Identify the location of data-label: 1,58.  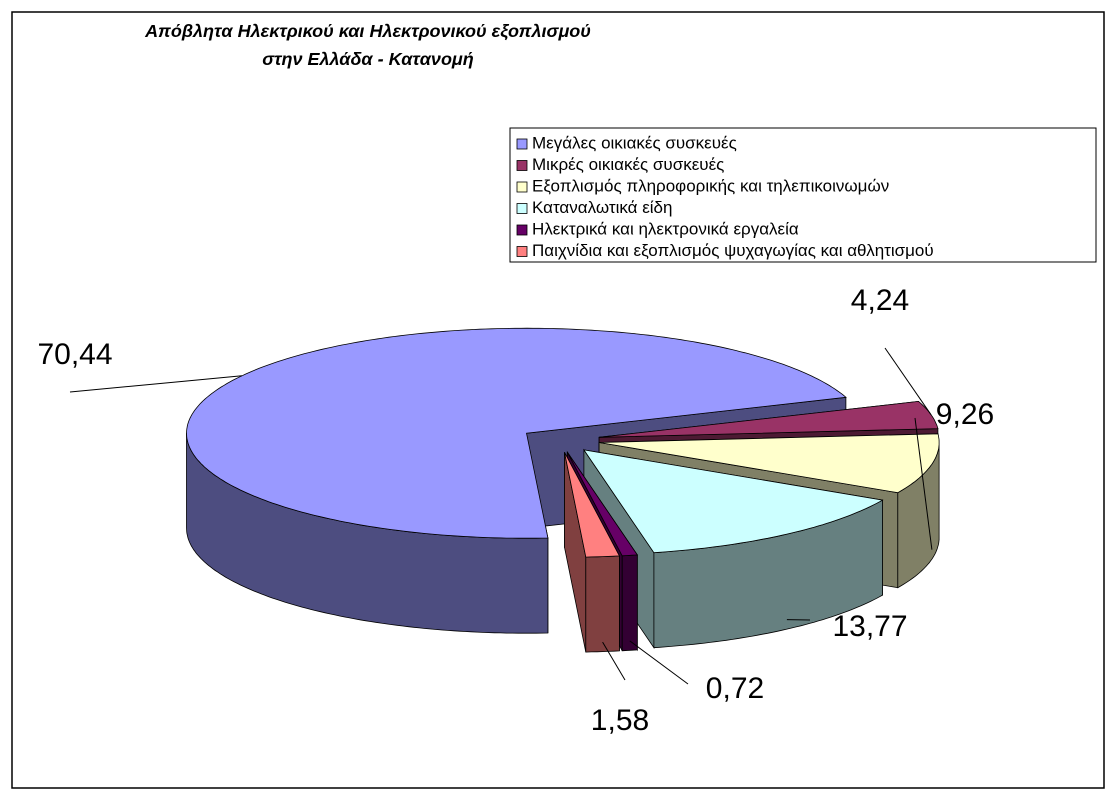
(620, 720).